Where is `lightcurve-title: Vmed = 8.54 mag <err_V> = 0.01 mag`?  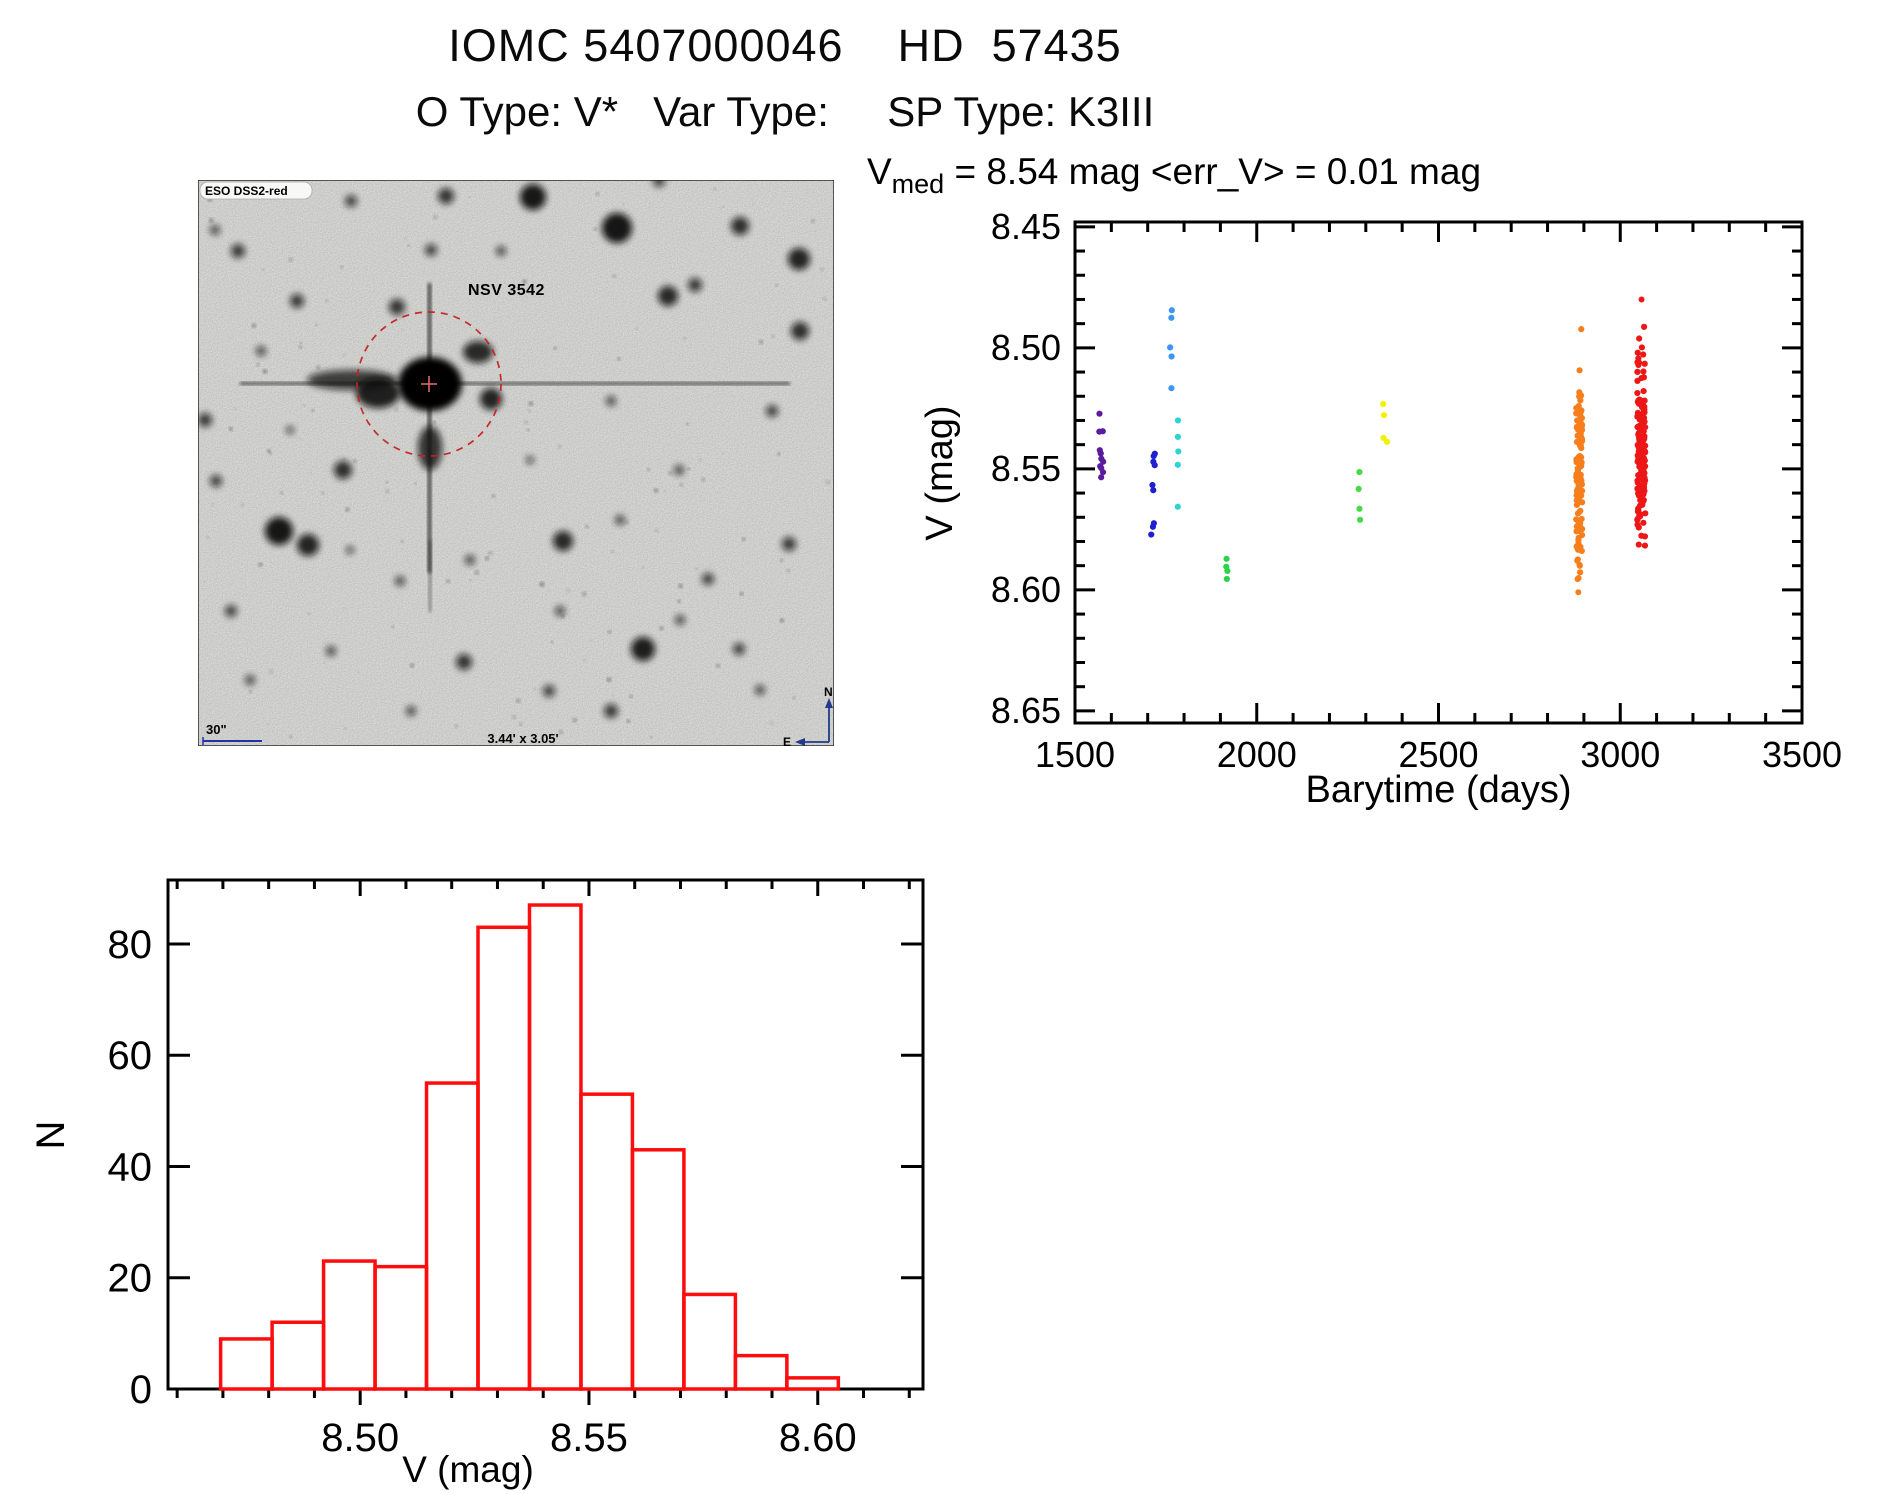
lightcurve-title: Vmed = 8.54 mag <err_V> = 0.01 mag is located at coordinates (1174, 175).